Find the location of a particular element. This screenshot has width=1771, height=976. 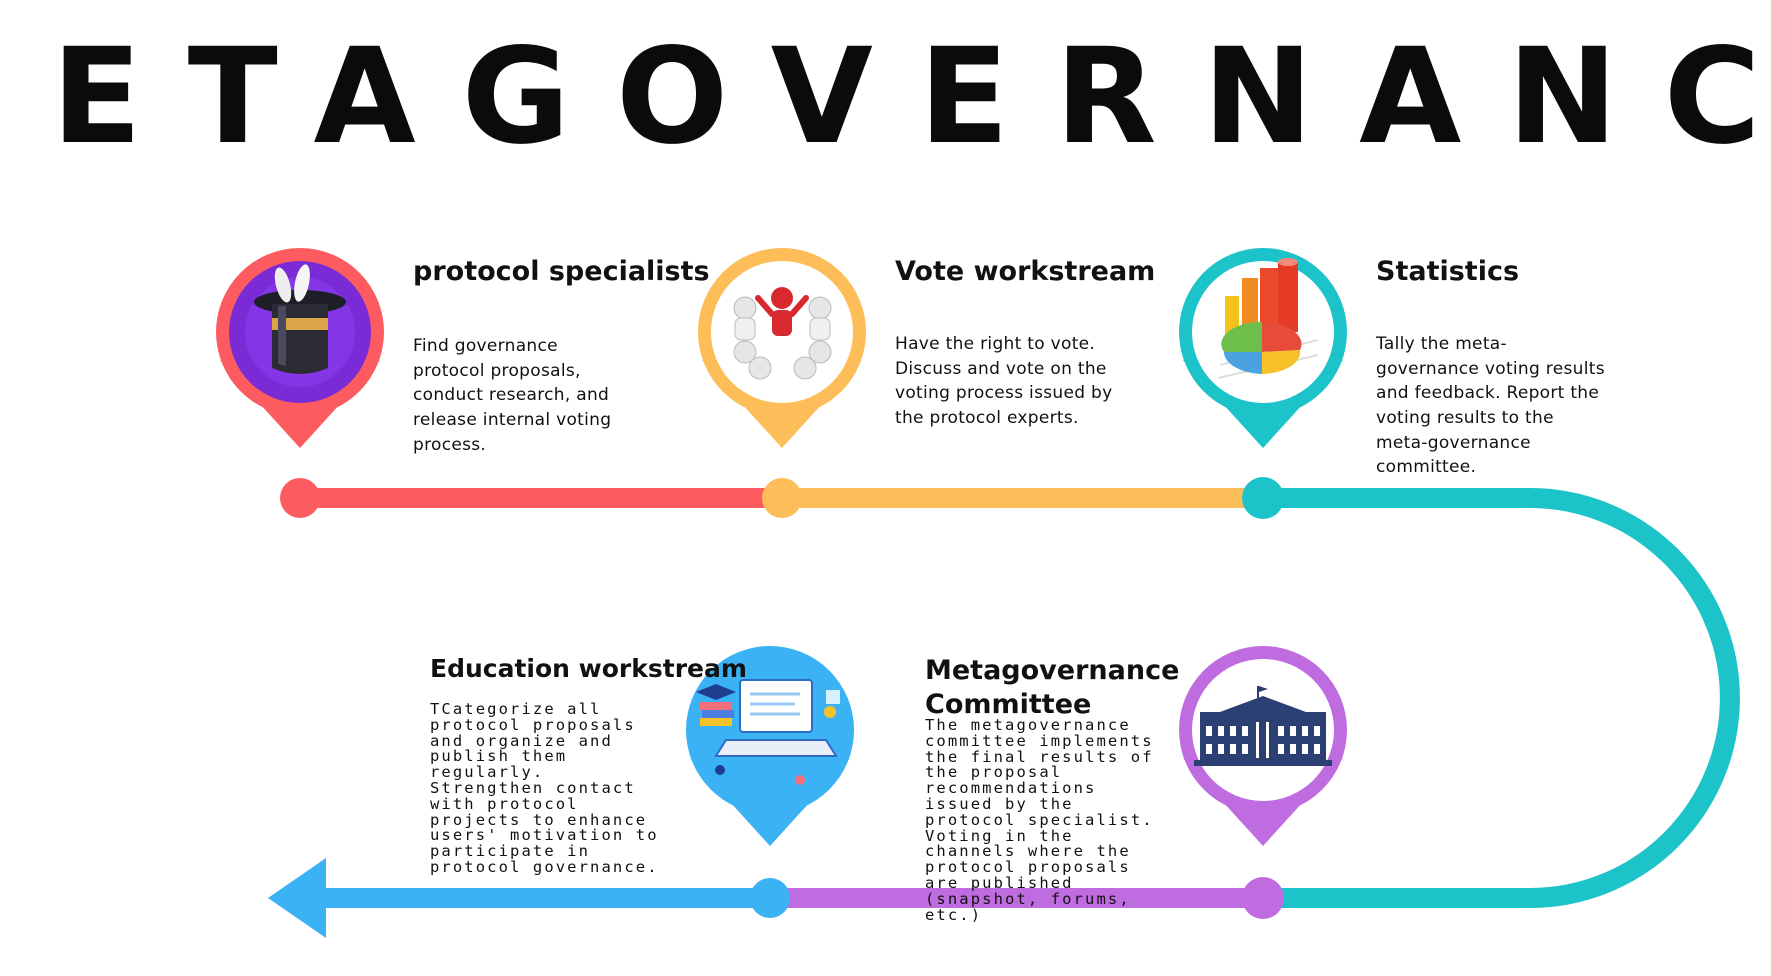

magic-hat-rabbit-icon is located at coordinates (300, 319).